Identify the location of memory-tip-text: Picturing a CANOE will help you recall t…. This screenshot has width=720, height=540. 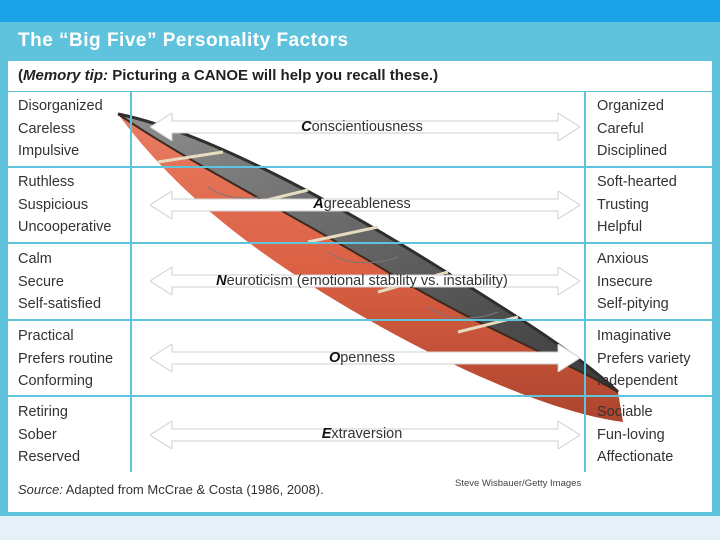
(275, 75).